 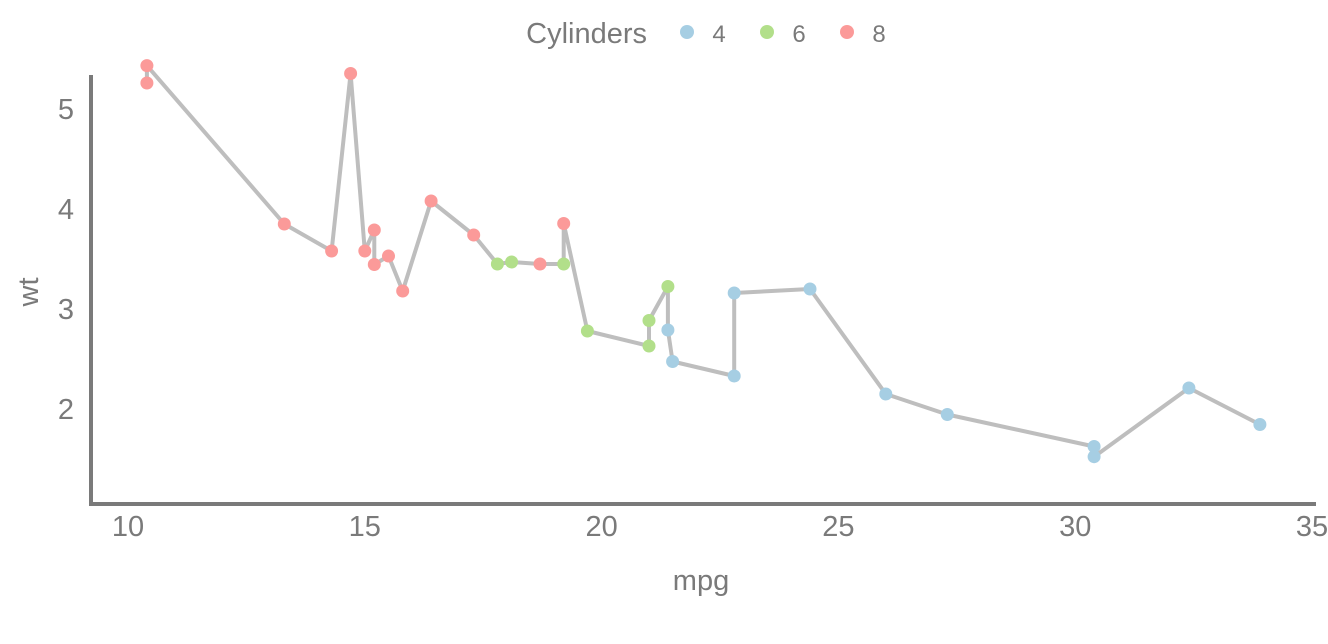 I want to click on x-tick-label: 30, so click(x=1075, y=527).